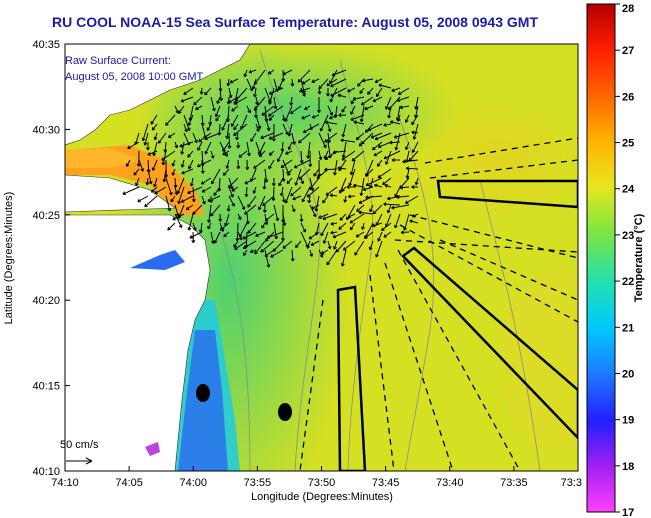 The width and height of the screenshot is (651, 518). I want to click on x-tick-label: 74:05, so click(129, 483).